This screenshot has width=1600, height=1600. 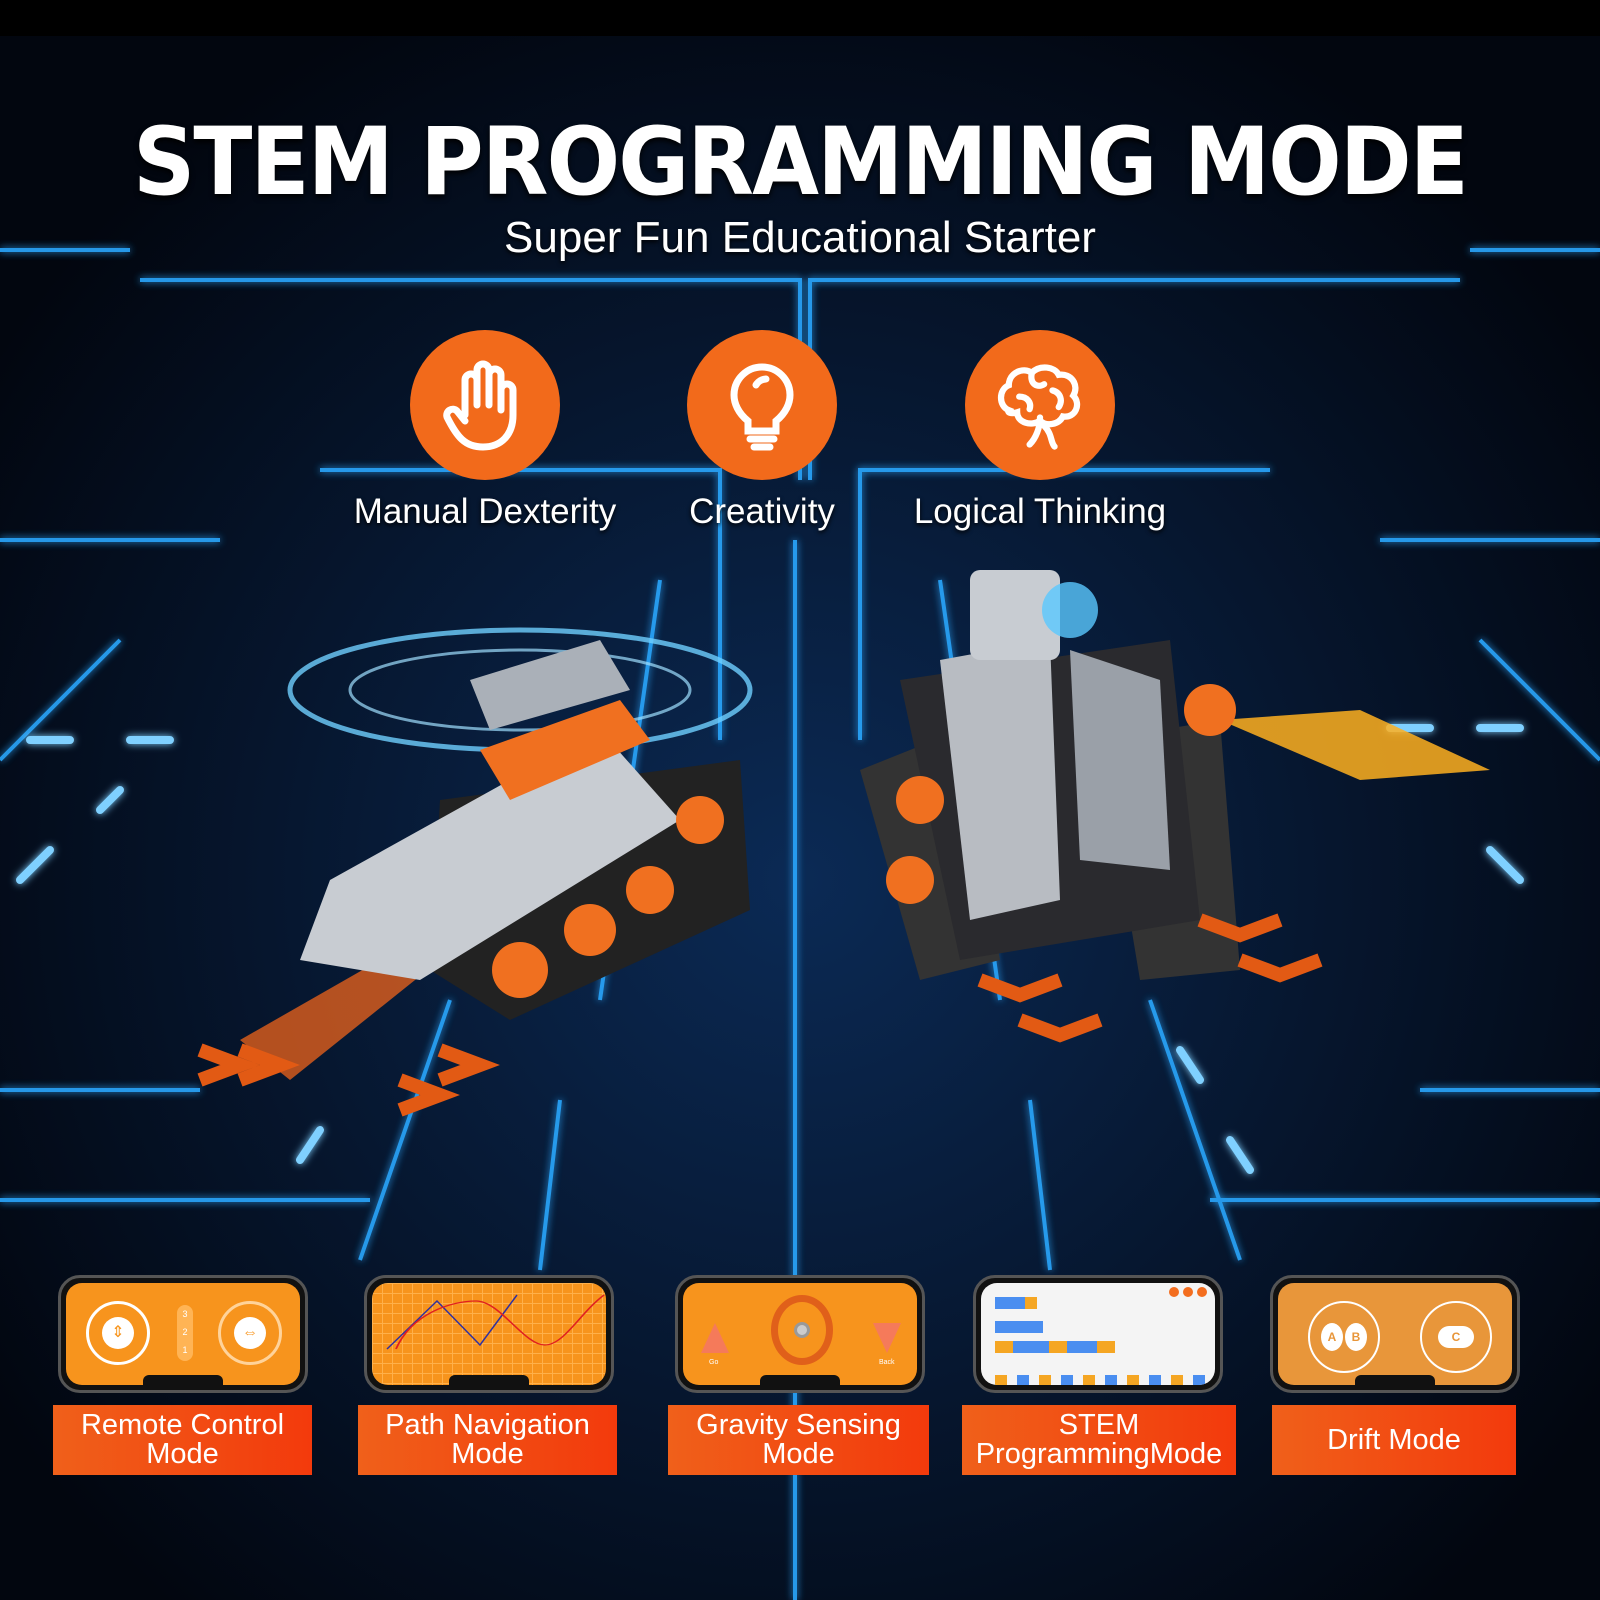 What do you see at coordinates (185, 1350) in the screenshot?
I see `gear-1: 1` at bounding box center [185, 1350].